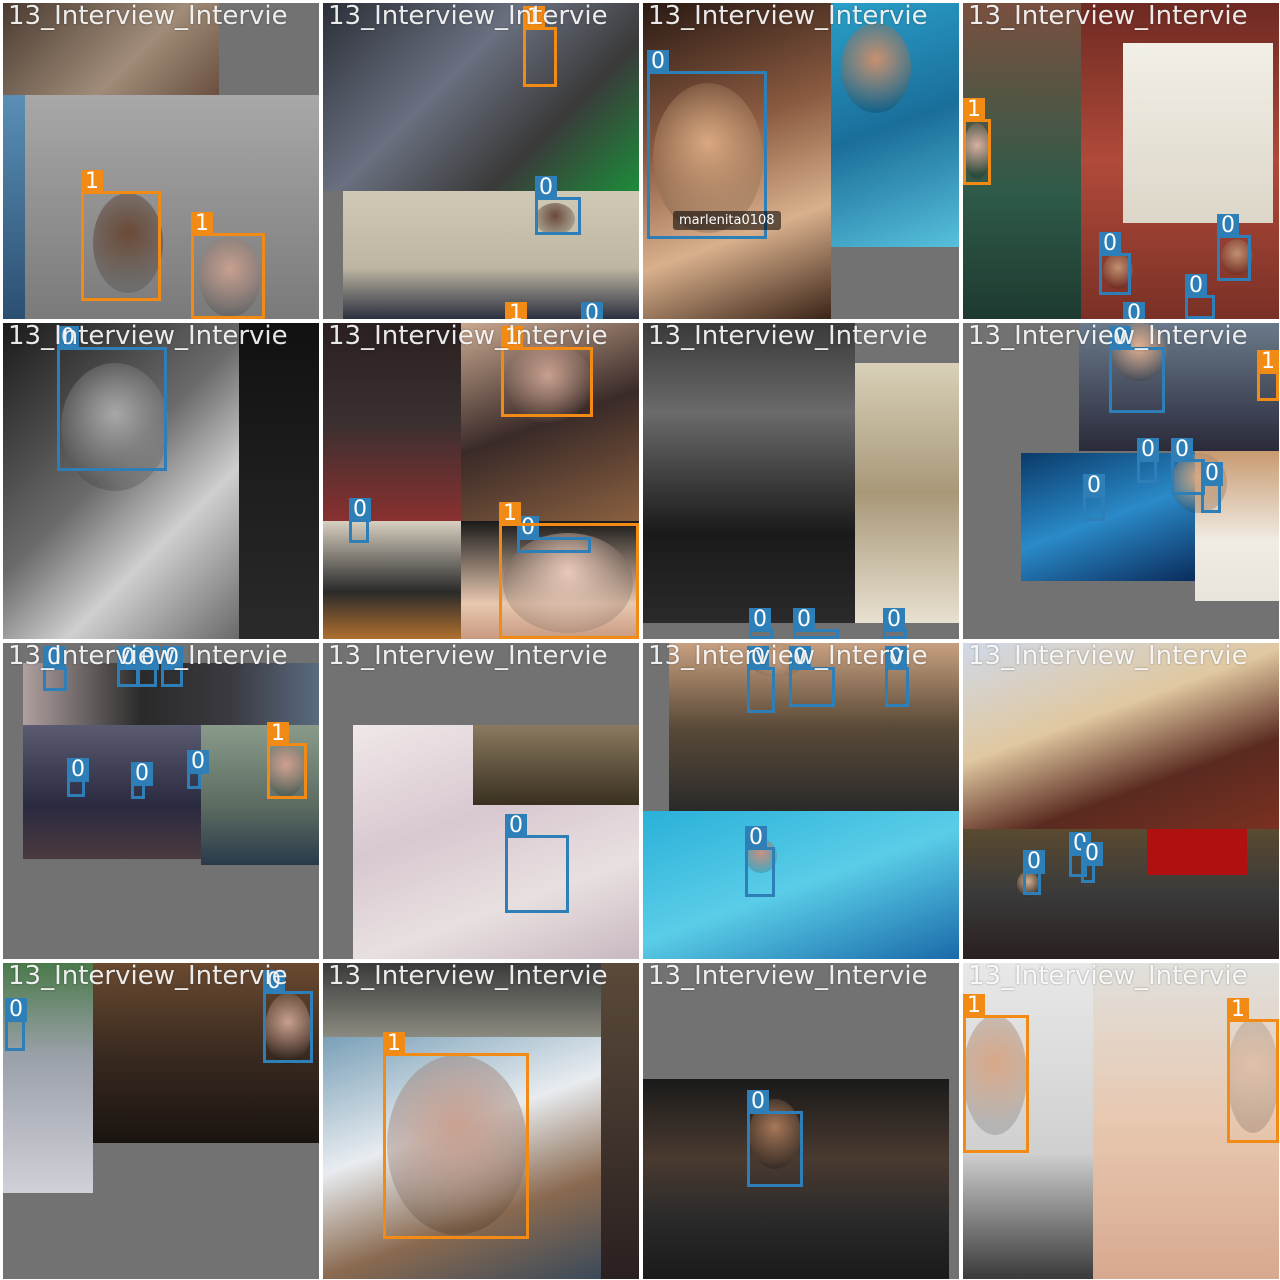 Image resolution: width=1280 pixels, height=1280 pixels. What do you see at coordinates (481, 481) in the screenshot?
I see `mosaic-tile-6: 13_Interview_Intervie 1 0 0 1` at bounding box center [481, 481].